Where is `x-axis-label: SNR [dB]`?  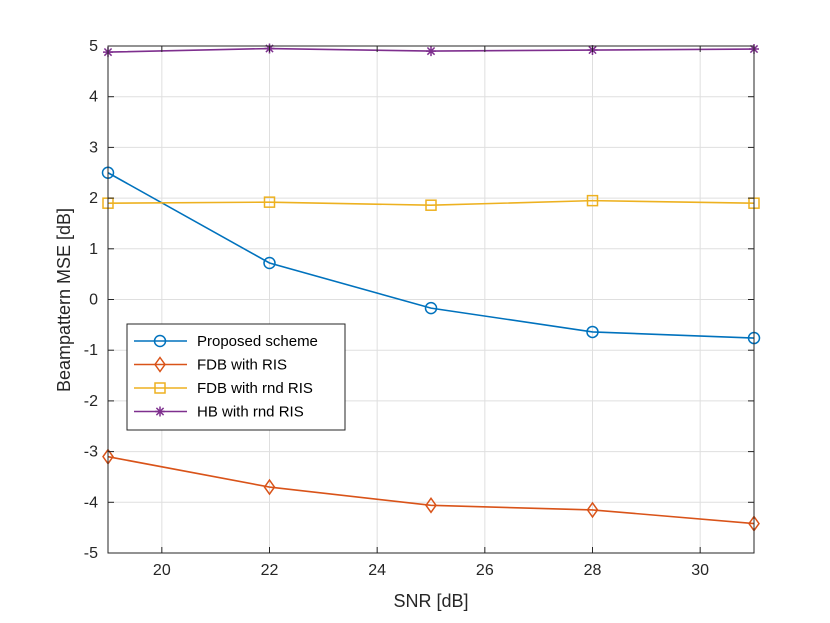 x-axis-label: SNR [dB] is located at coordinates (430, 601).